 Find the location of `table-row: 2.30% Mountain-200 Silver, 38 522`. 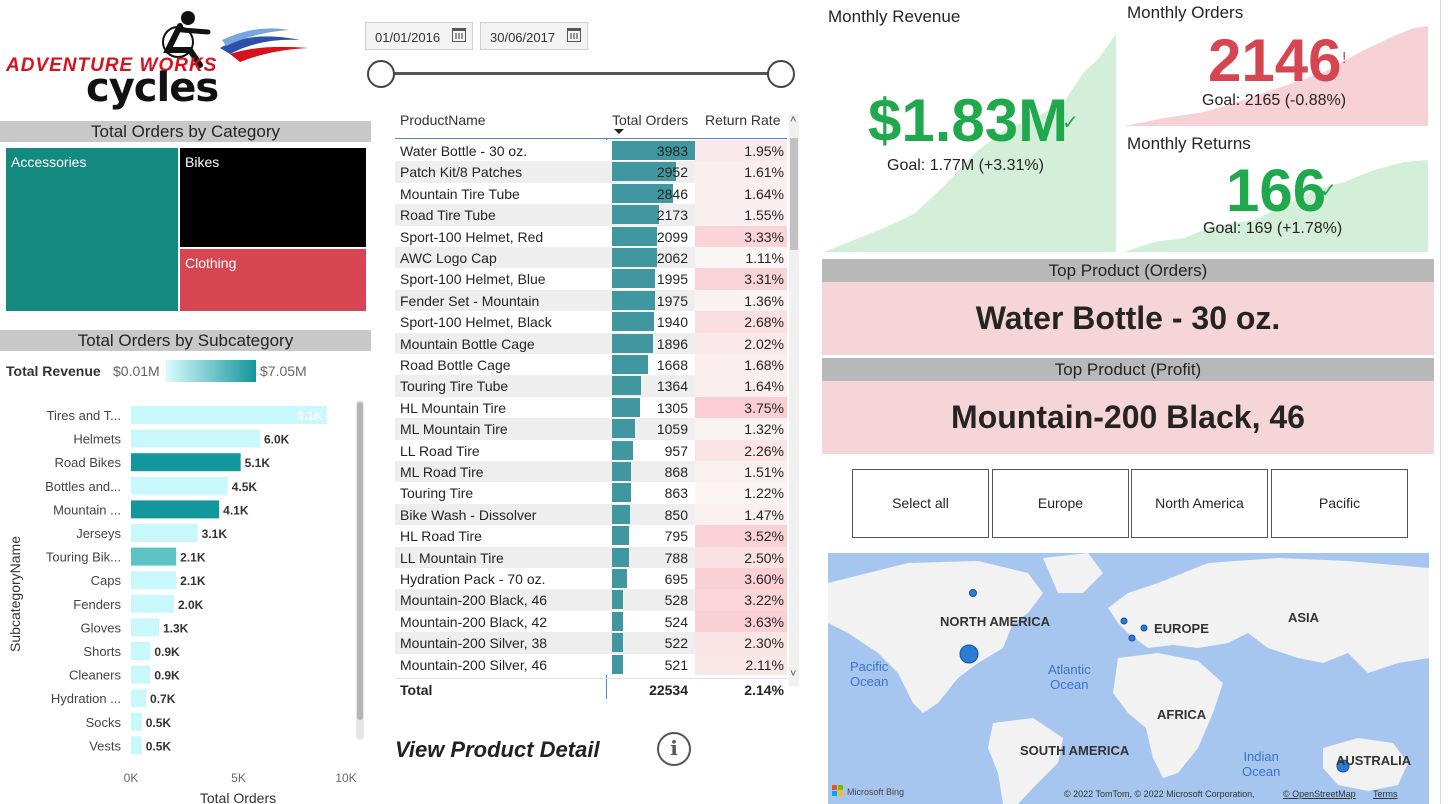

table-row: 2.30% Mountain-200 Silver, 38 522 is located at coordinates (591, 643).